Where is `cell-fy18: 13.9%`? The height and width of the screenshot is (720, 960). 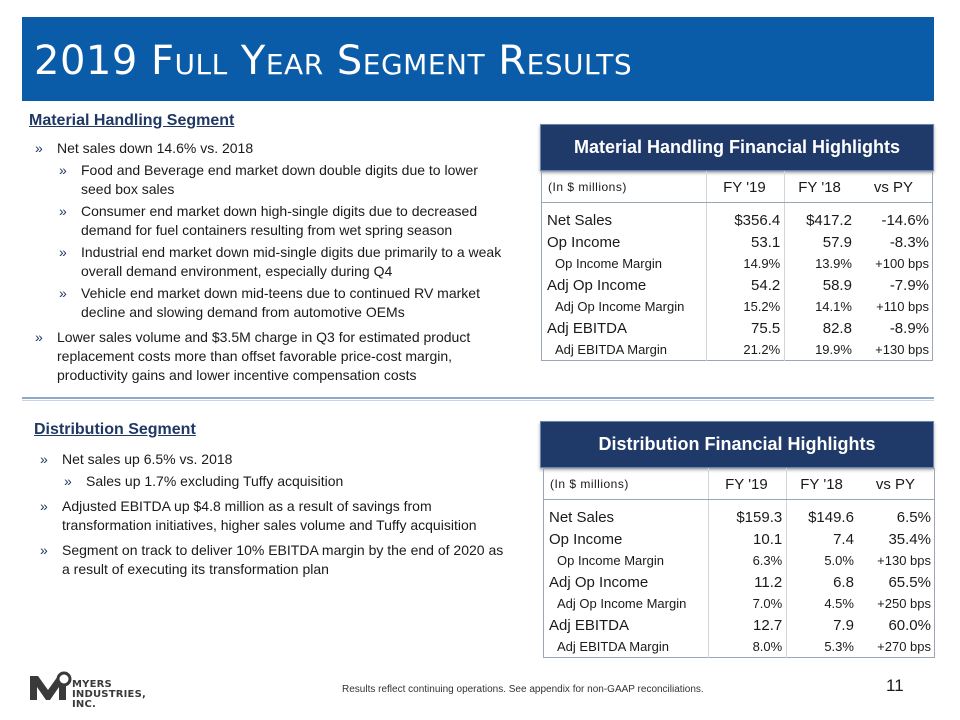
cell-fy18: 13.9% is located at coordinates (833, 263).